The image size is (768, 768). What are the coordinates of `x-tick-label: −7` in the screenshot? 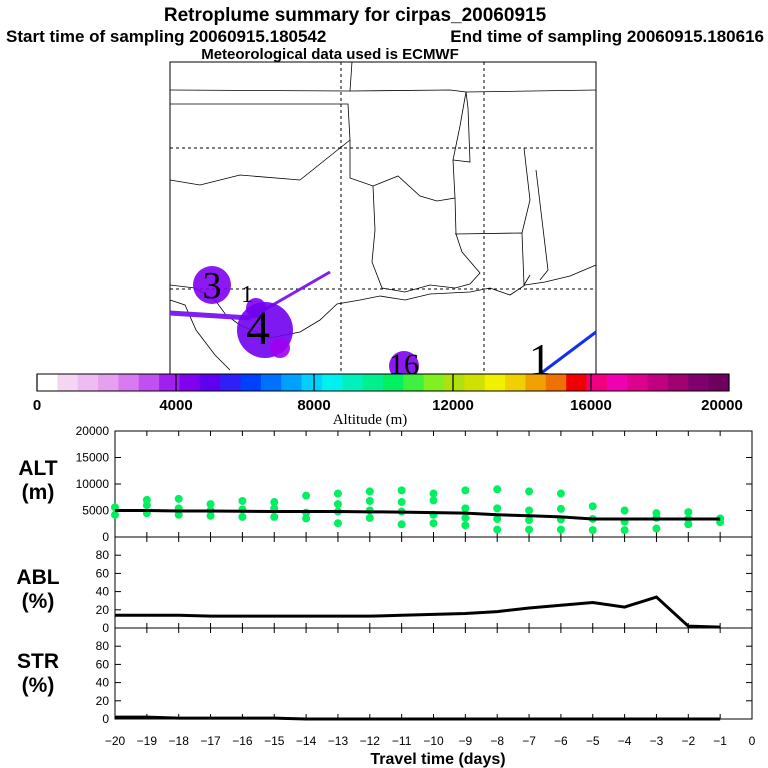 It's located at (529, 741).